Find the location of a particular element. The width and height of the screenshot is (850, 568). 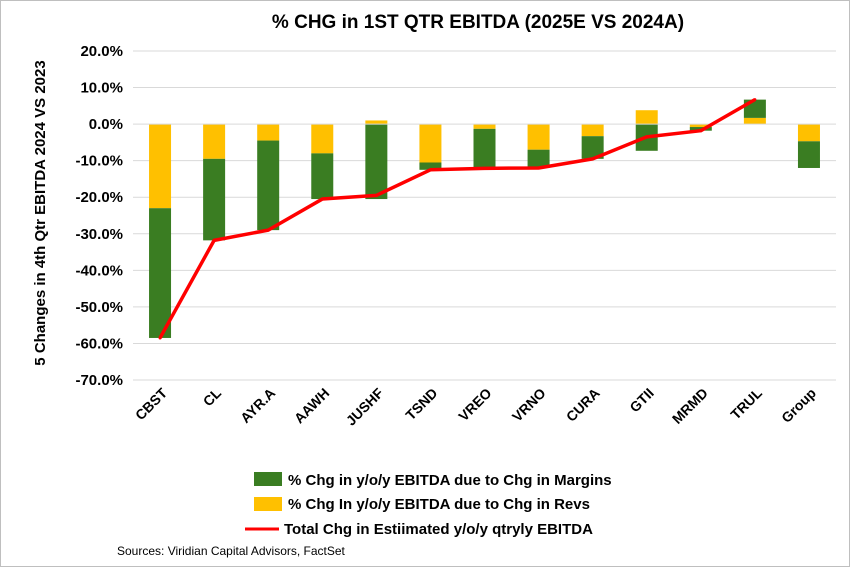

y-tick-label: -70.0% is located at coordinates (99, 380).